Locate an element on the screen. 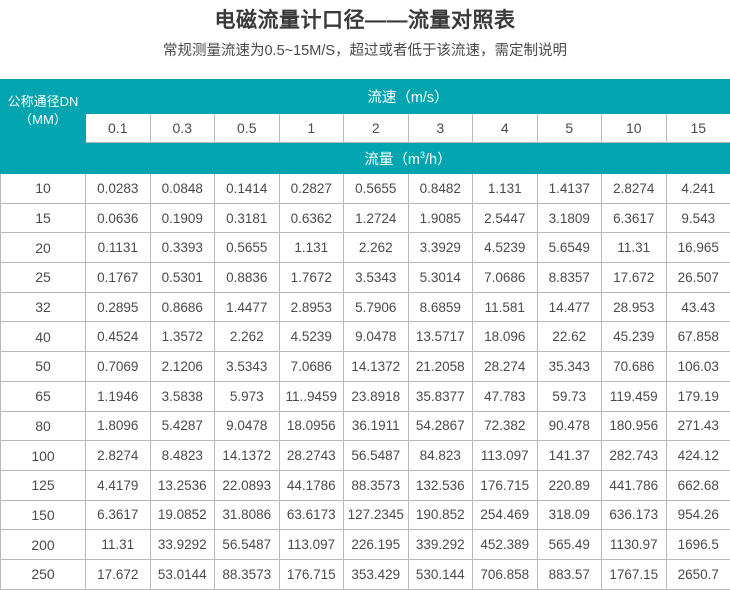 This screenshot has width=730, height=590. flowrate-cell: 11..9459 is located at coordinates (311, 396).